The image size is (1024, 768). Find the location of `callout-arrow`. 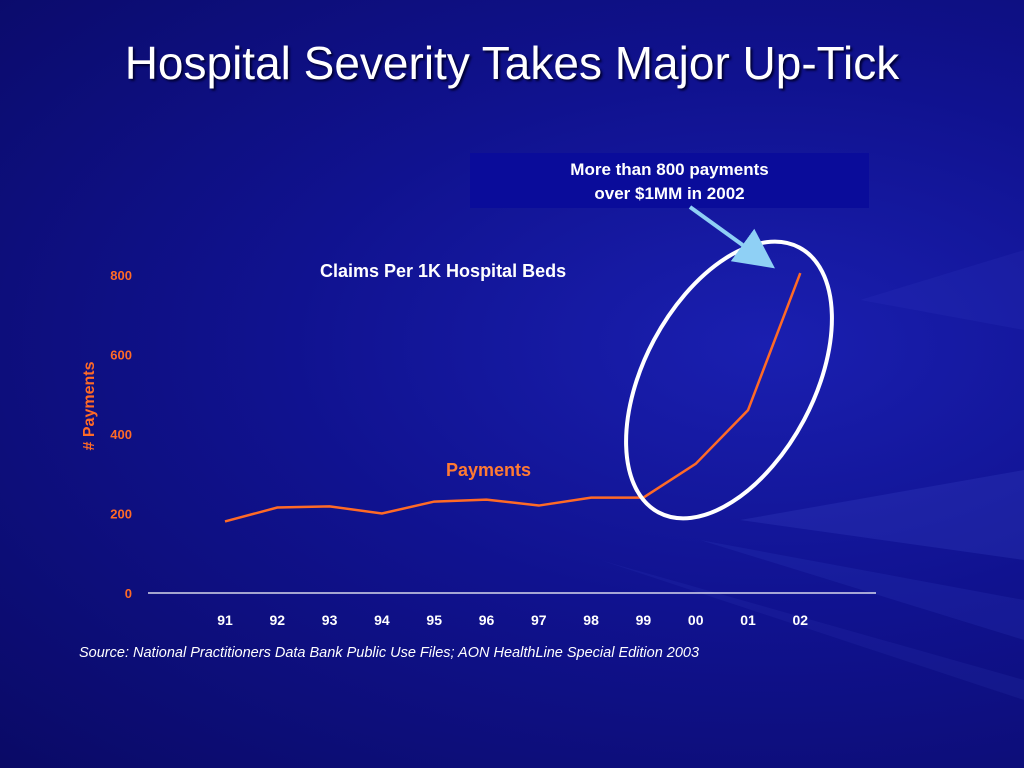

callout-arrow is located at coordinates (731, 237).